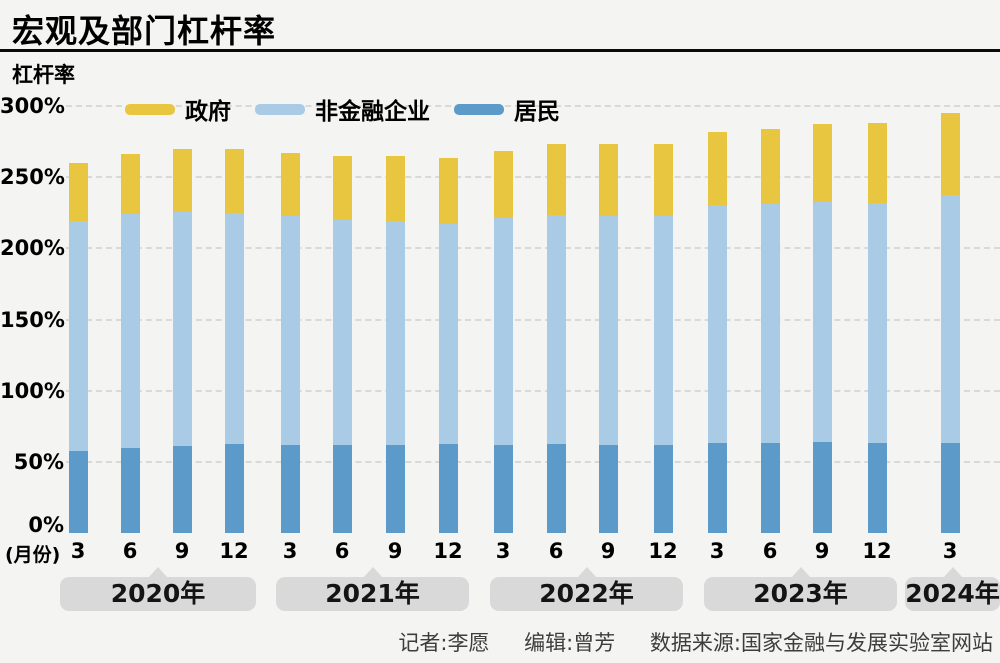  I want to click on legend-swatch-nfc, so click(280, 109).